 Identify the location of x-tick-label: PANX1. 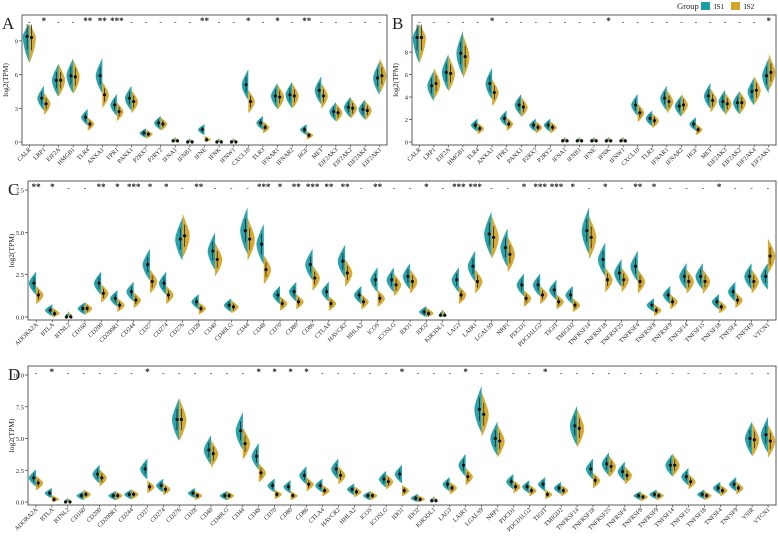
(125, 155).